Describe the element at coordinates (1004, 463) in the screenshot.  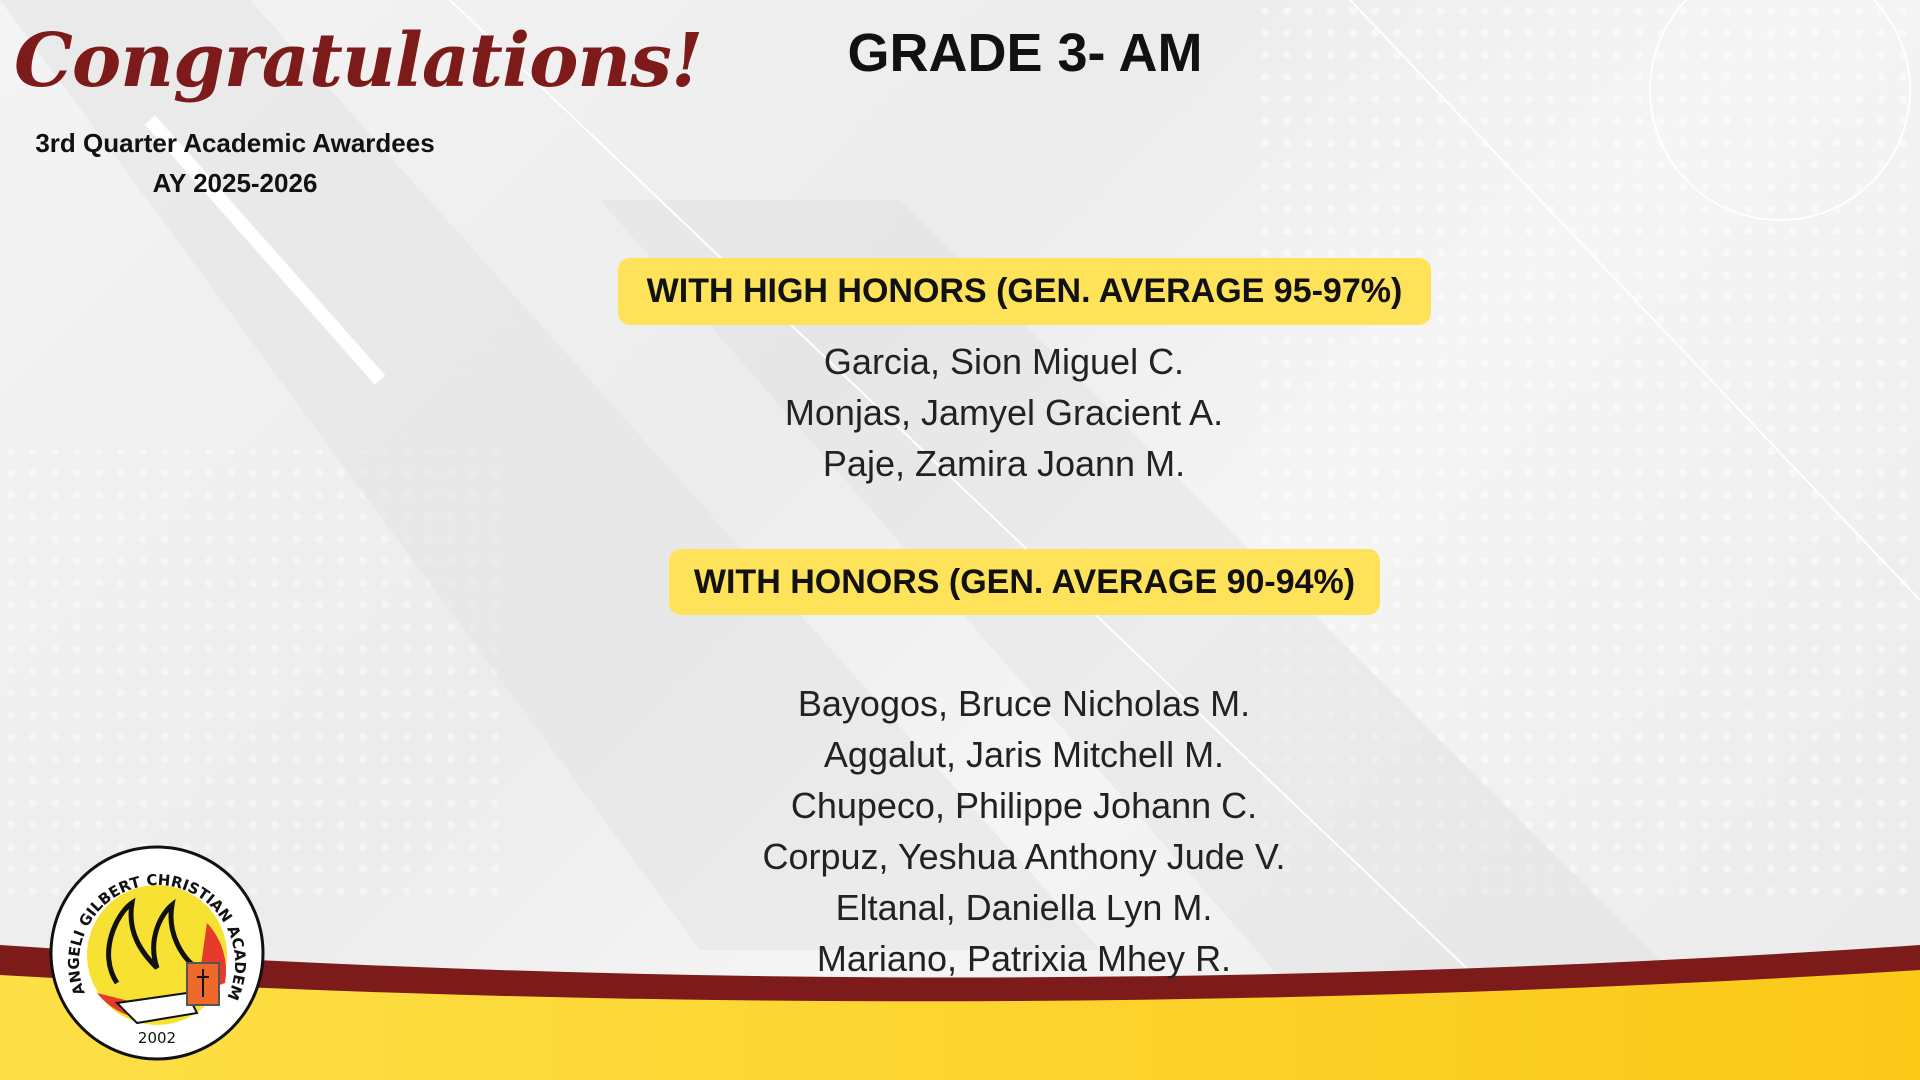
I see `list-item: Paje, Zamira Joann M.` at that location.